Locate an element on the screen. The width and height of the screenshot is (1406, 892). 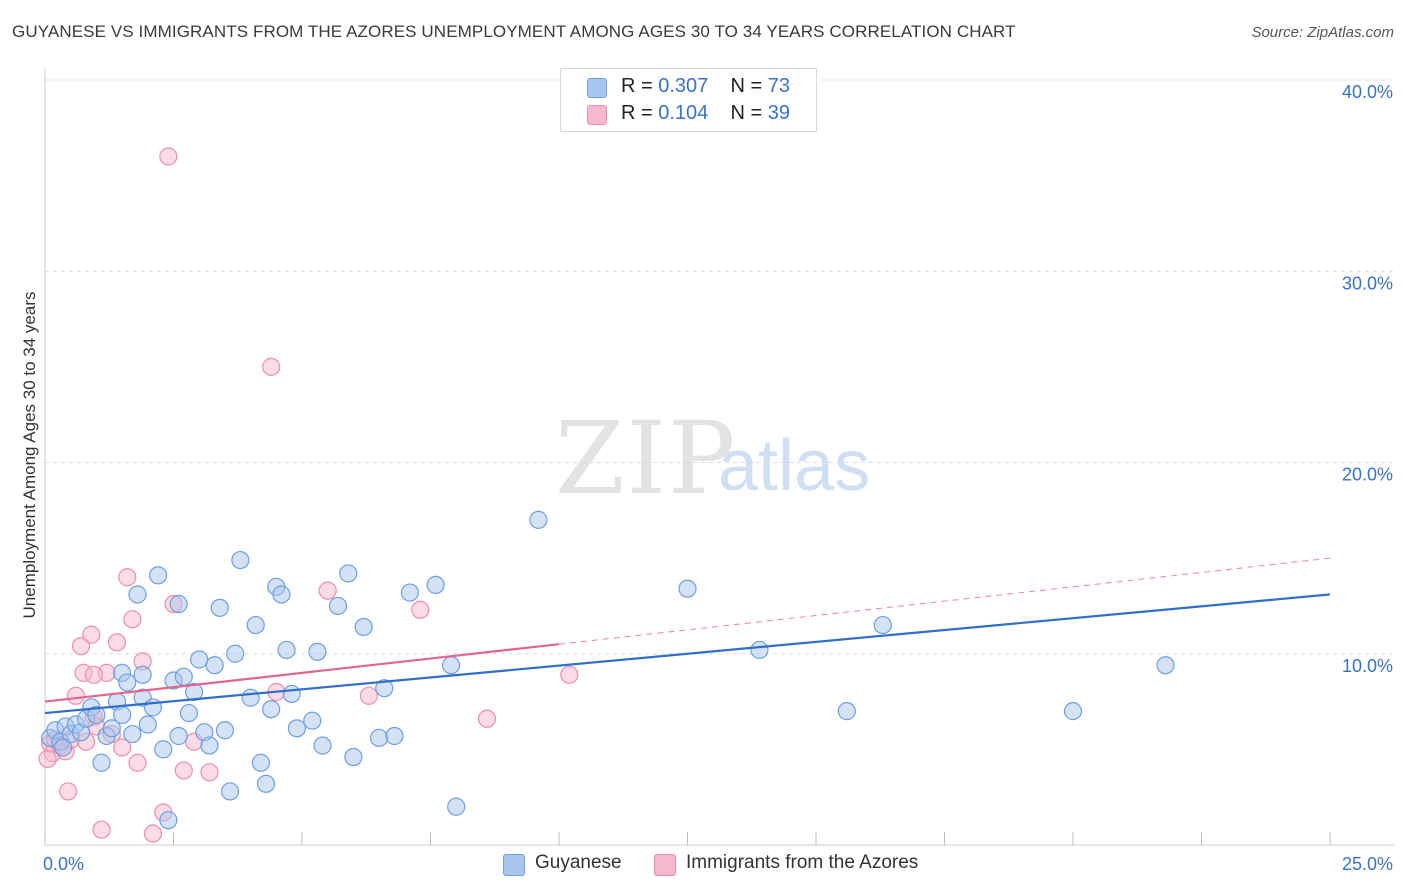
legend-text-guyanese: R = 0.307 N = 73 is located at coordinates (705, 86).